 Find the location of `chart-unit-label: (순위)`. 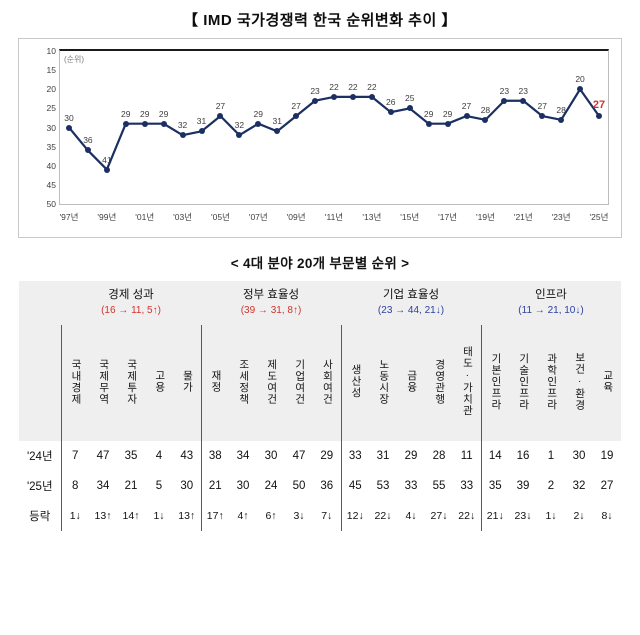

chart-unit-label: (순위) is located at coordinates (74, 59).